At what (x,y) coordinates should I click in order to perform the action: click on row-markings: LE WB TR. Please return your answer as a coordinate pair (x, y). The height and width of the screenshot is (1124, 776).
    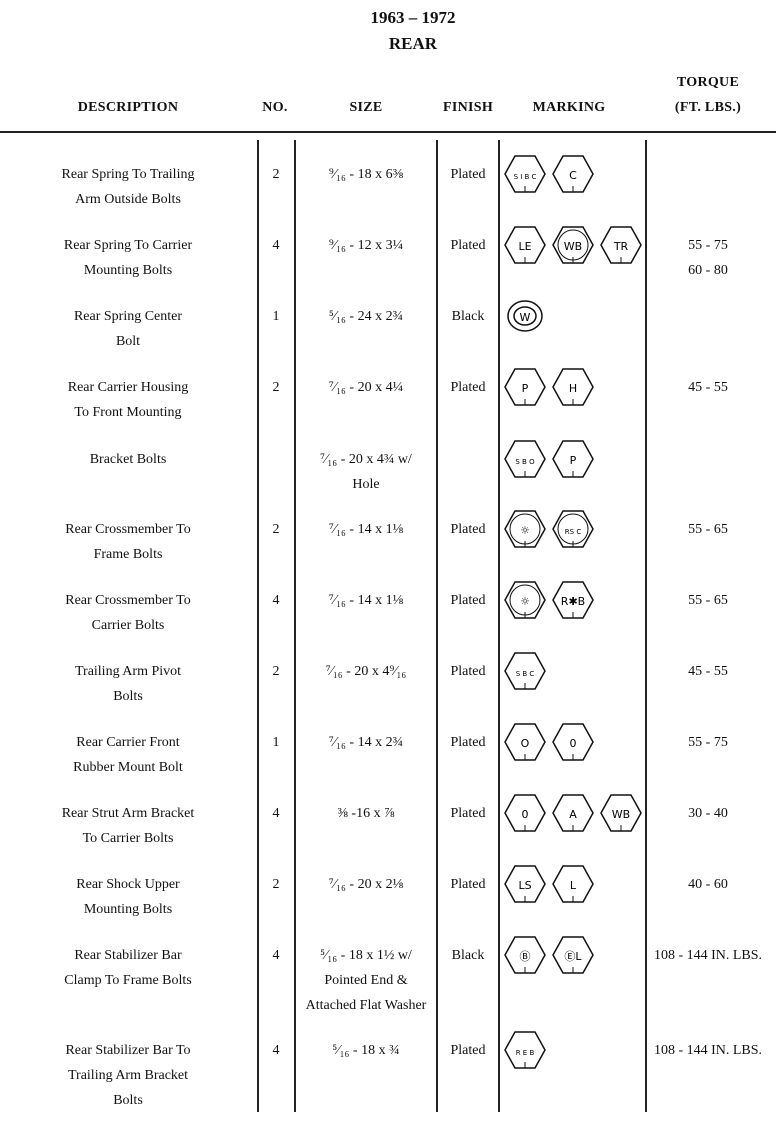
    Looking at the image, I should click on (574, 245).